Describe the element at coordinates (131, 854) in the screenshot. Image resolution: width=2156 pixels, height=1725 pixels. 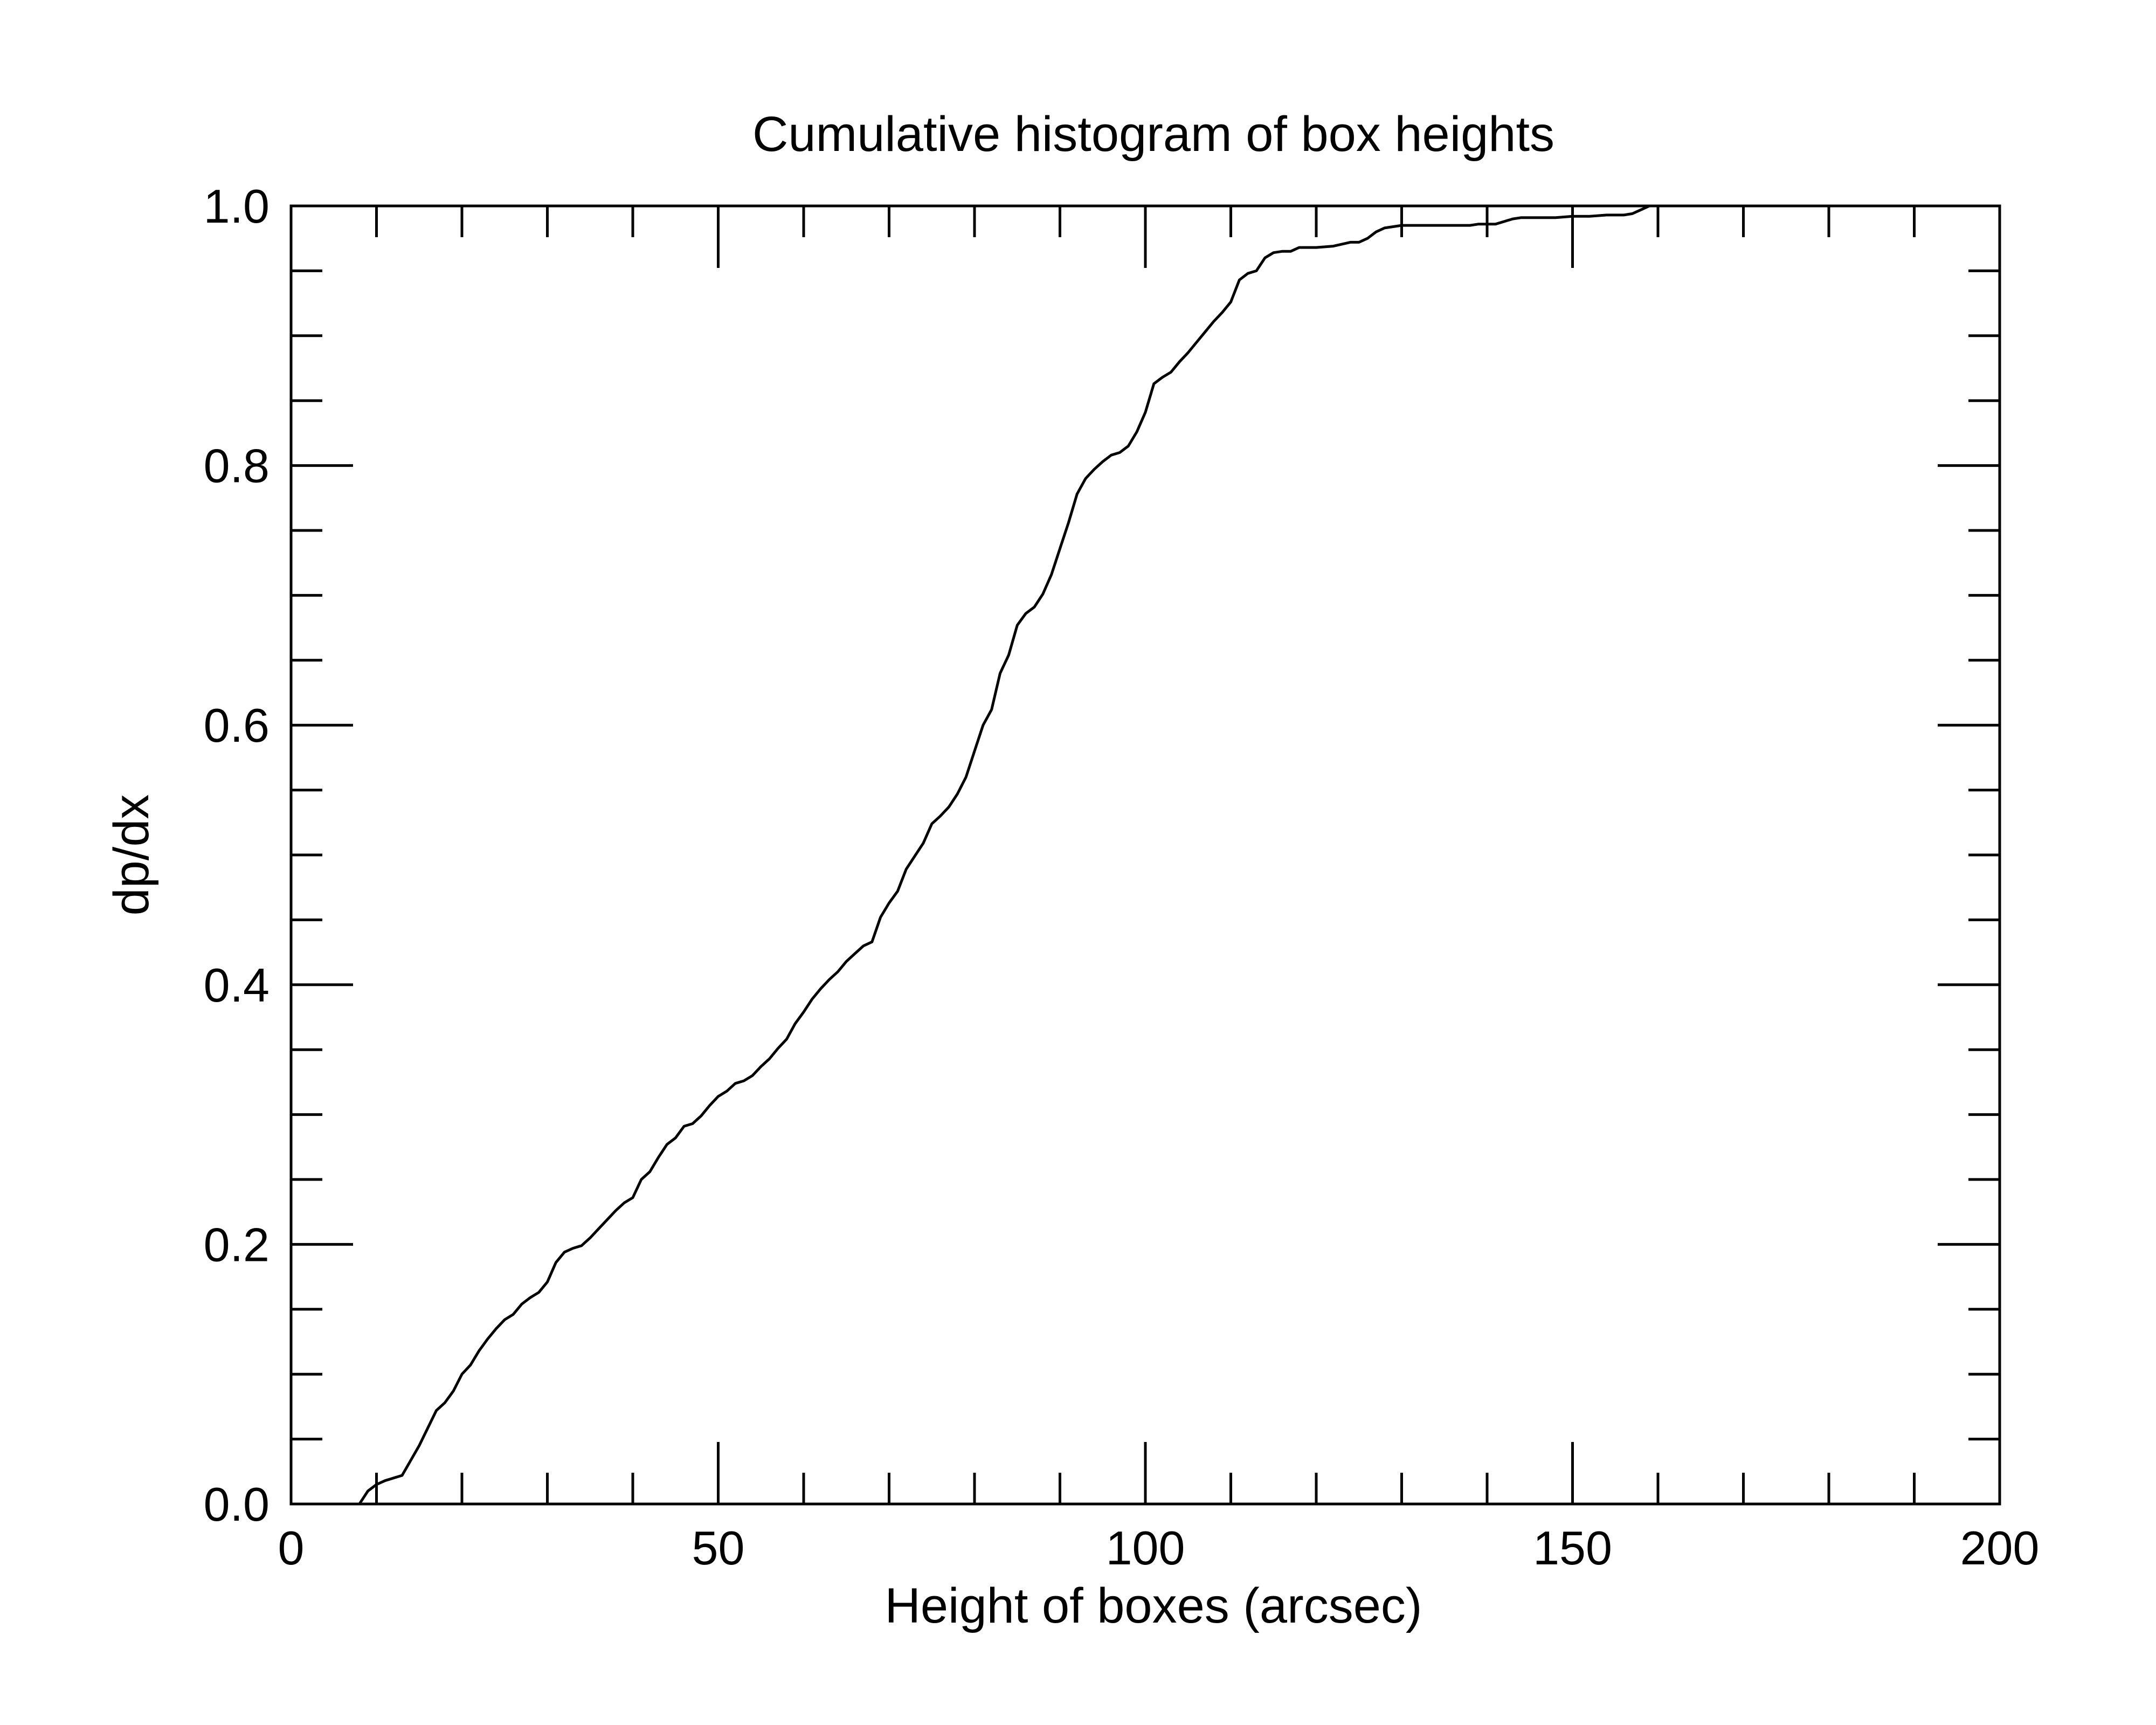
I see `y-axis-label: dp/dx` at that location.